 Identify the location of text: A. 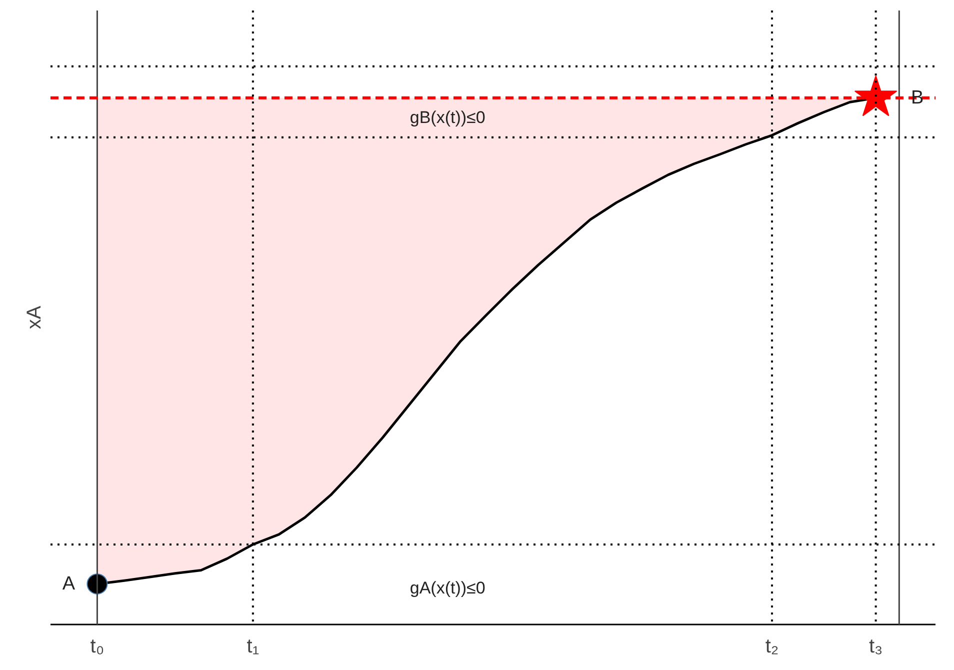
(69, 583).